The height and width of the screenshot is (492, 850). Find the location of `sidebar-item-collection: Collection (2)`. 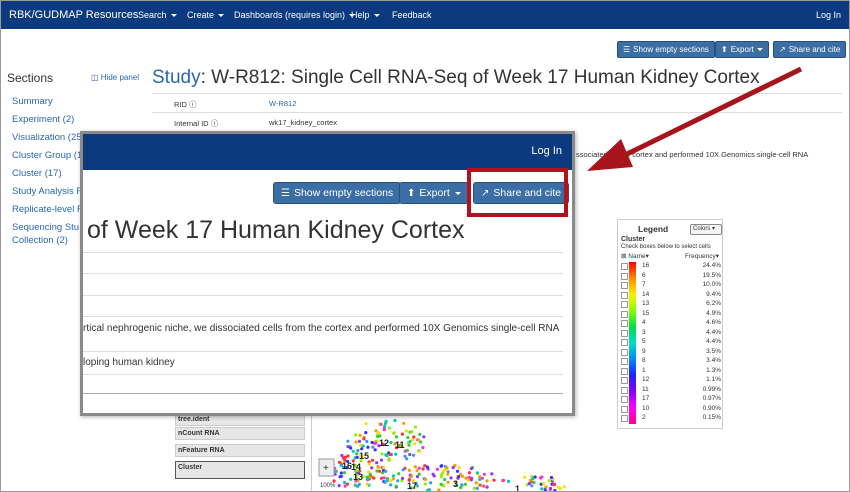

sidebar-item-collection: Collection (2) is located at coordinates (40, 240).